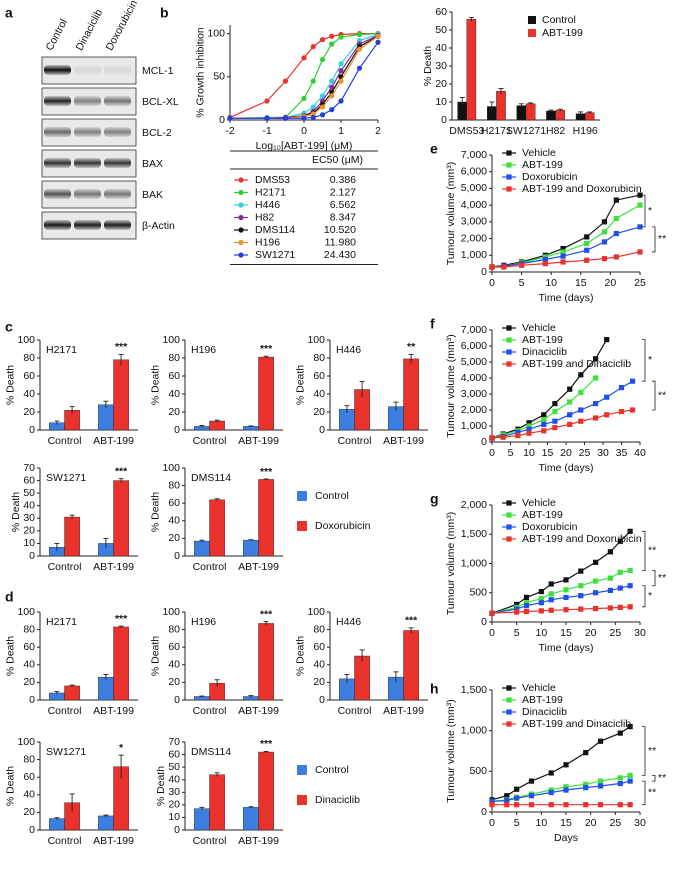 The width and height of the screenshot is (685, 871). Describe the element at coordinates (474, 690) in the screenshot. I see `y-tick-label: 1,500` at that location.